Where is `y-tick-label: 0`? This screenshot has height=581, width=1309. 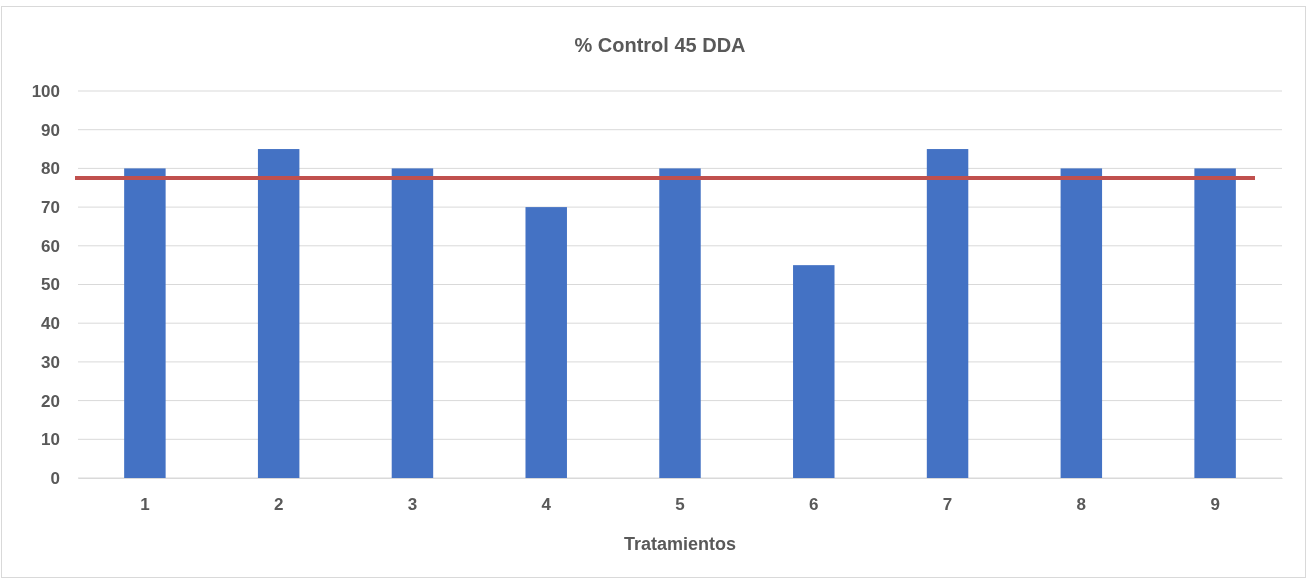 y-tick-label: 0 is located at coordinates (55, 478).